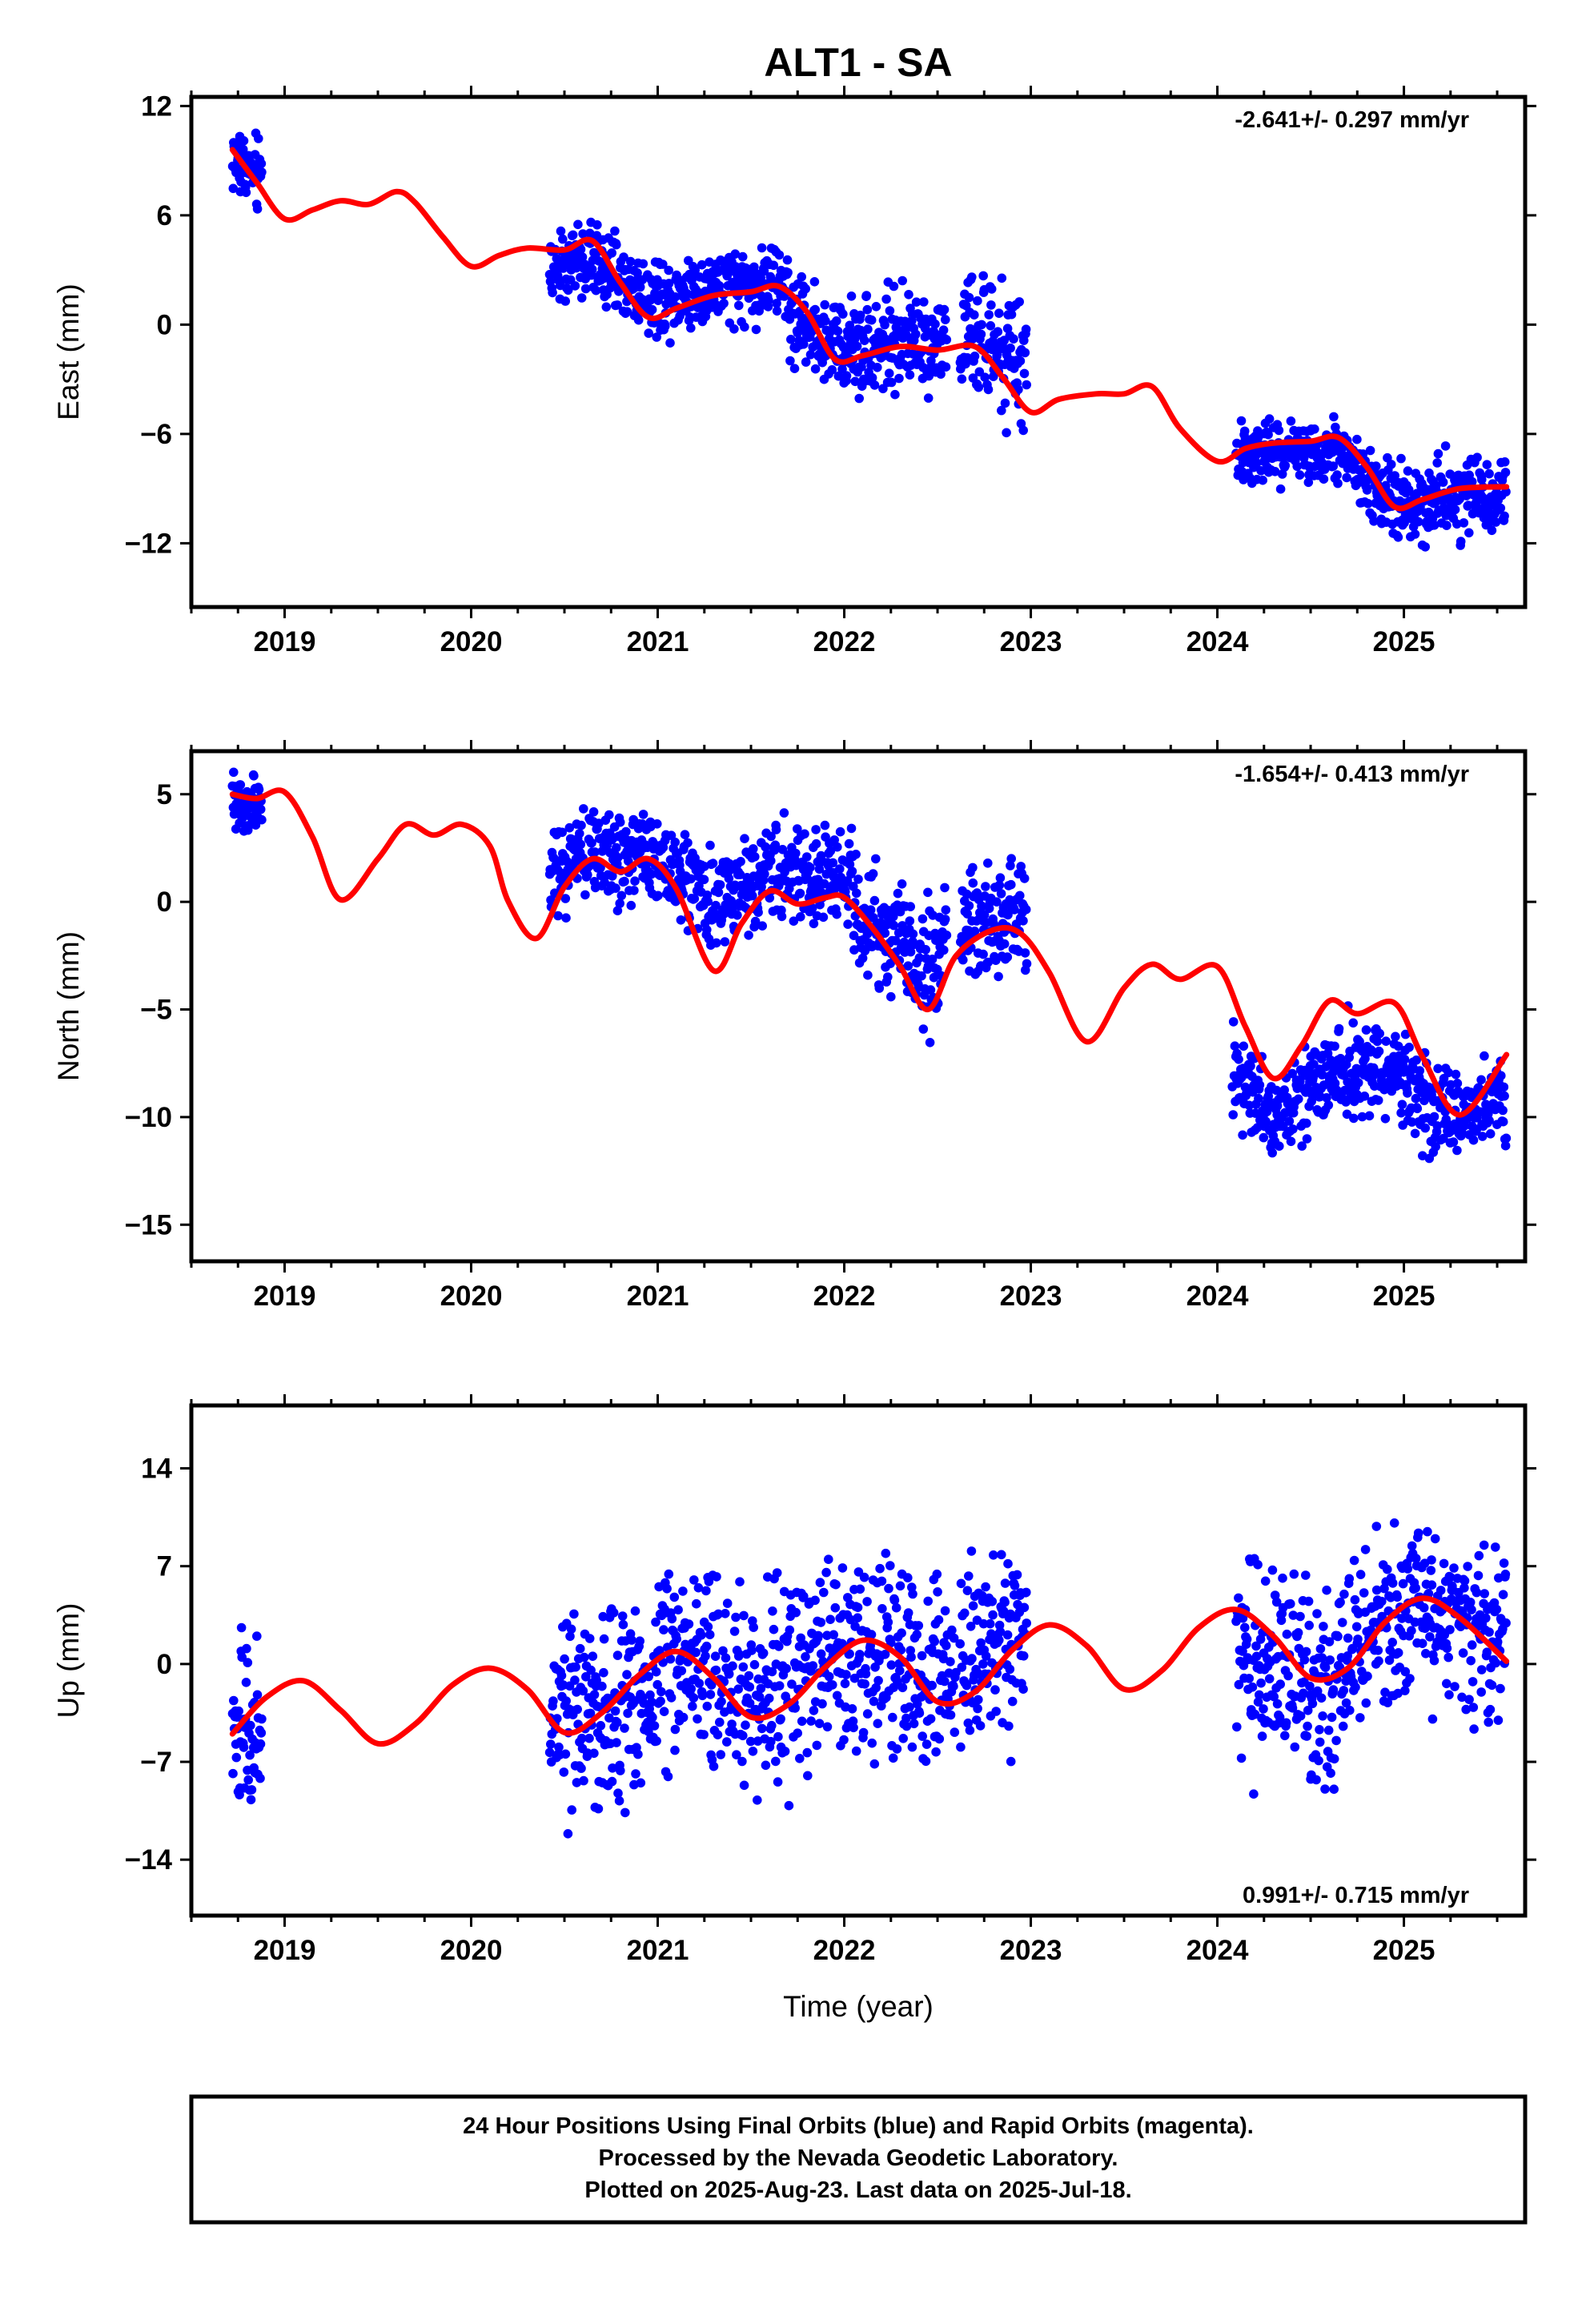 The width and height of the screenshot is (1582, 2324). Describe the element at coordinates (471, 1951) in the screenshot. I see `x-tick-label: 2020` at that location.